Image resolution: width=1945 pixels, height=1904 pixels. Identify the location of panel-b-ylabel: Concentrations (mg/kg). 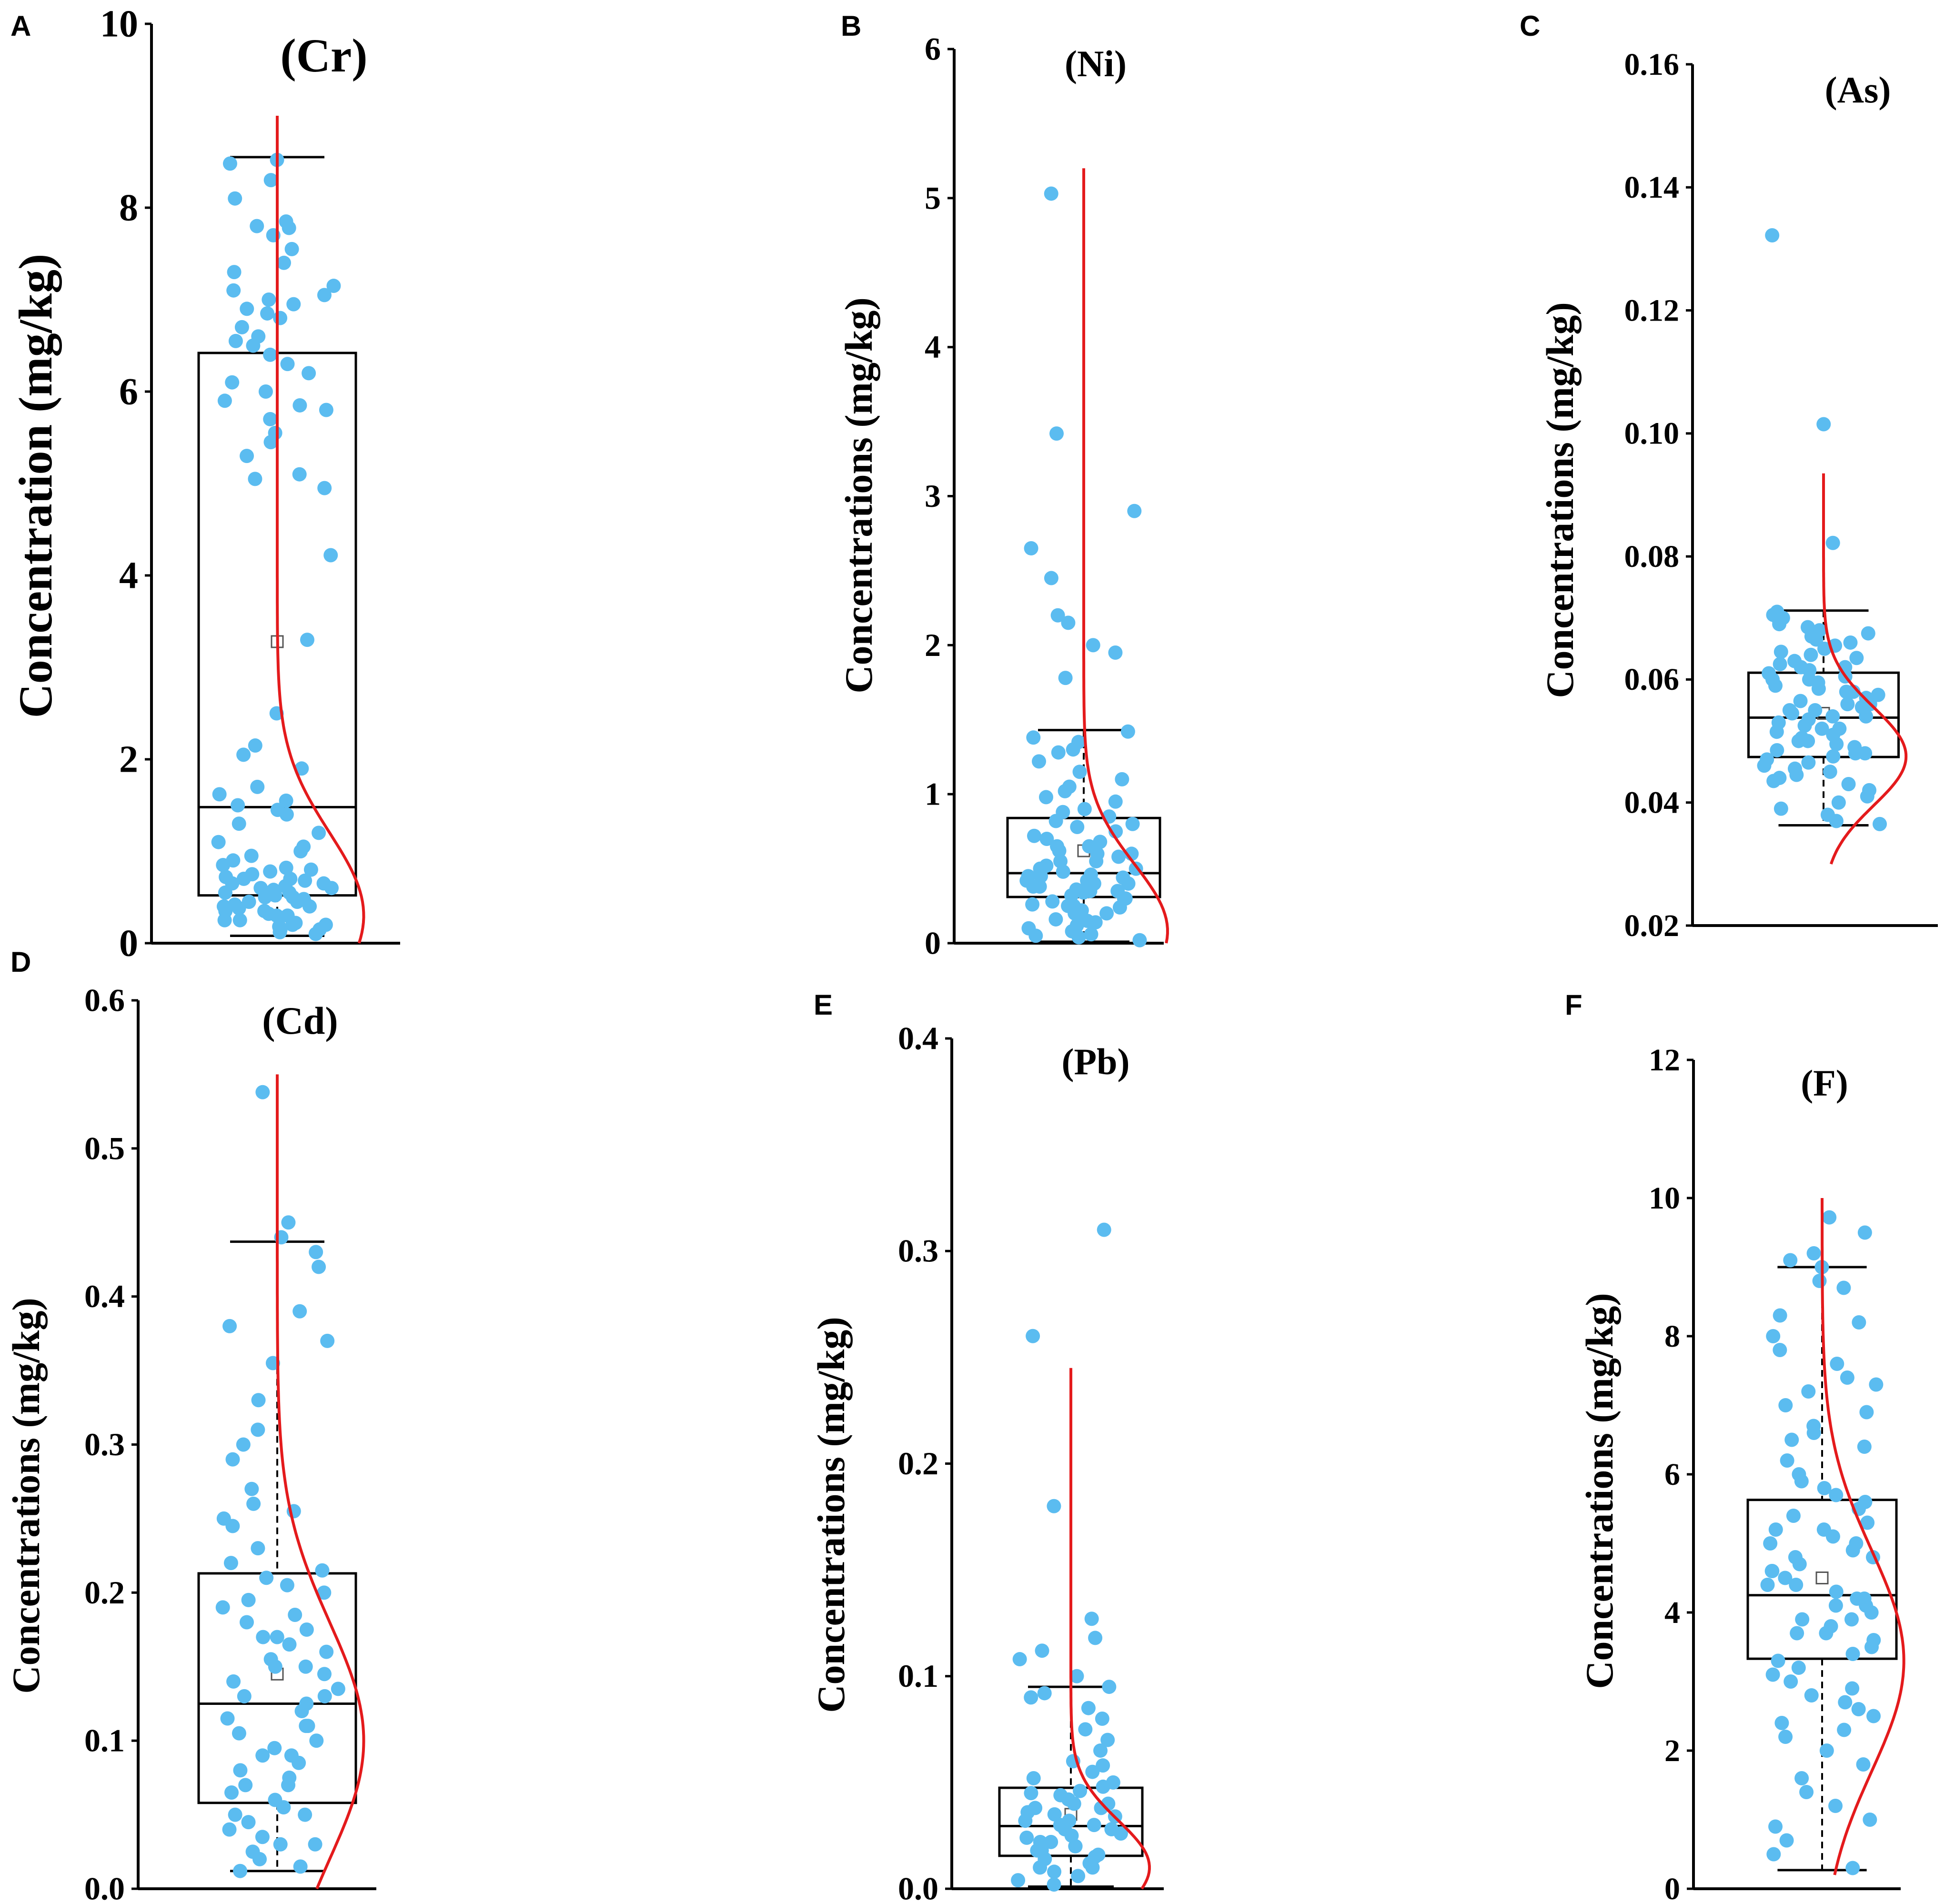
(858, 495).